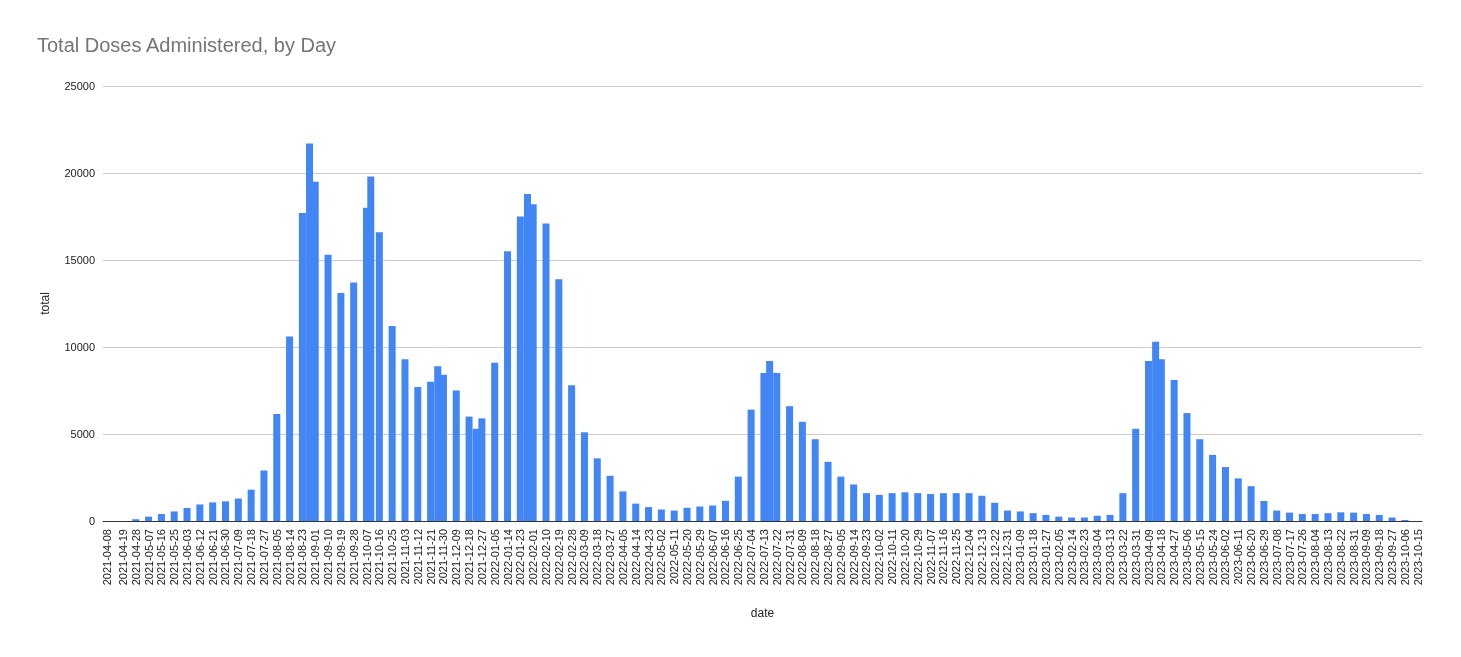 The width and height of the screenshot is (1461, 657). Describe the element at coordinates (1289, 557) in the screenshot. I see `x-tick-label: 2023-07-17` at that location.